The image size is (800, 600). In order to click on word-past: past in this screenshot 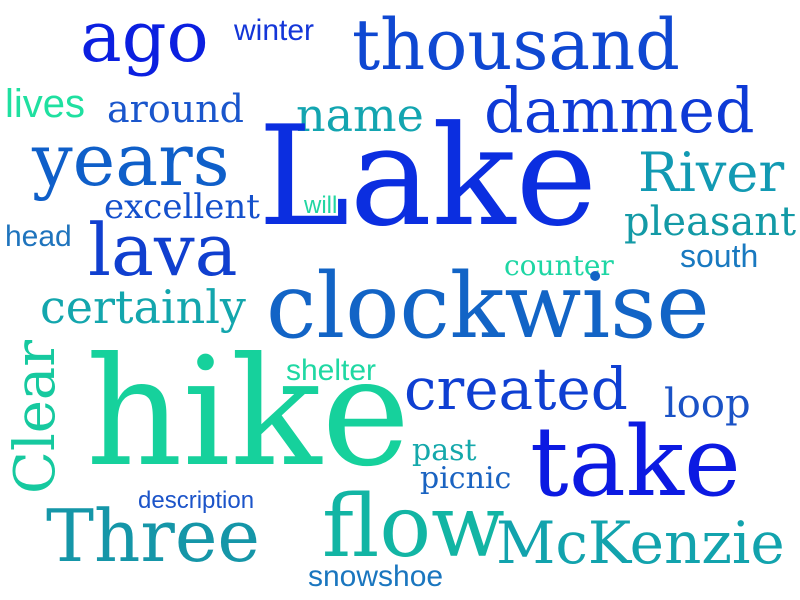, I will do `click(444, 450)`.